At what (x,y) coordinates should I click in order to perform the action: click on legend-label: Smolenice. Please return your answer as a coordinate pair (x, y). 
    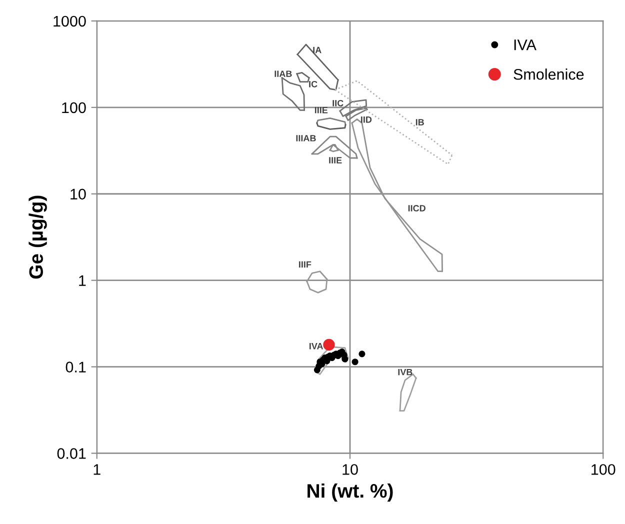
    Looking at the image, I should click on (549, 74).